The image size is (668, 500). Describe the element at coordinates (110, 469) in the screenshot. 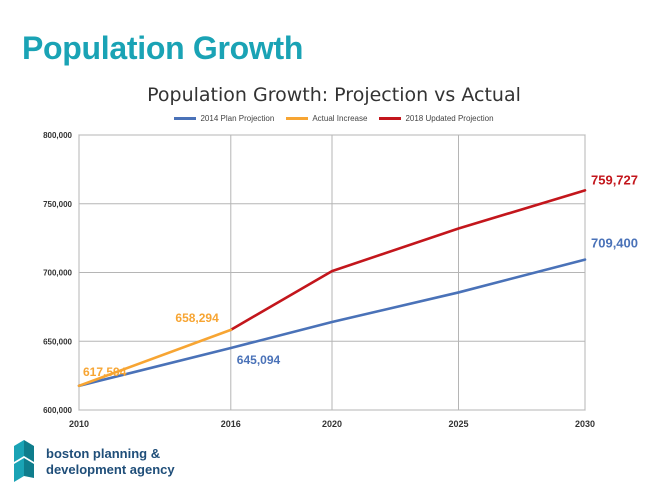

I see `logo-line-2: development agency` at that location.